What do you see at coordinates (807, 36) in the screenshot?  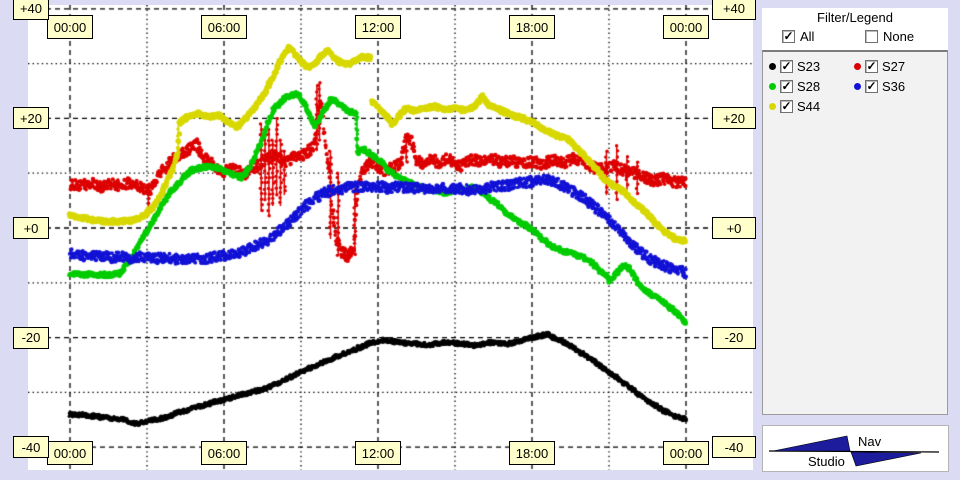 I see `all-checkbox-label: All` at bounding box center [807, 36].